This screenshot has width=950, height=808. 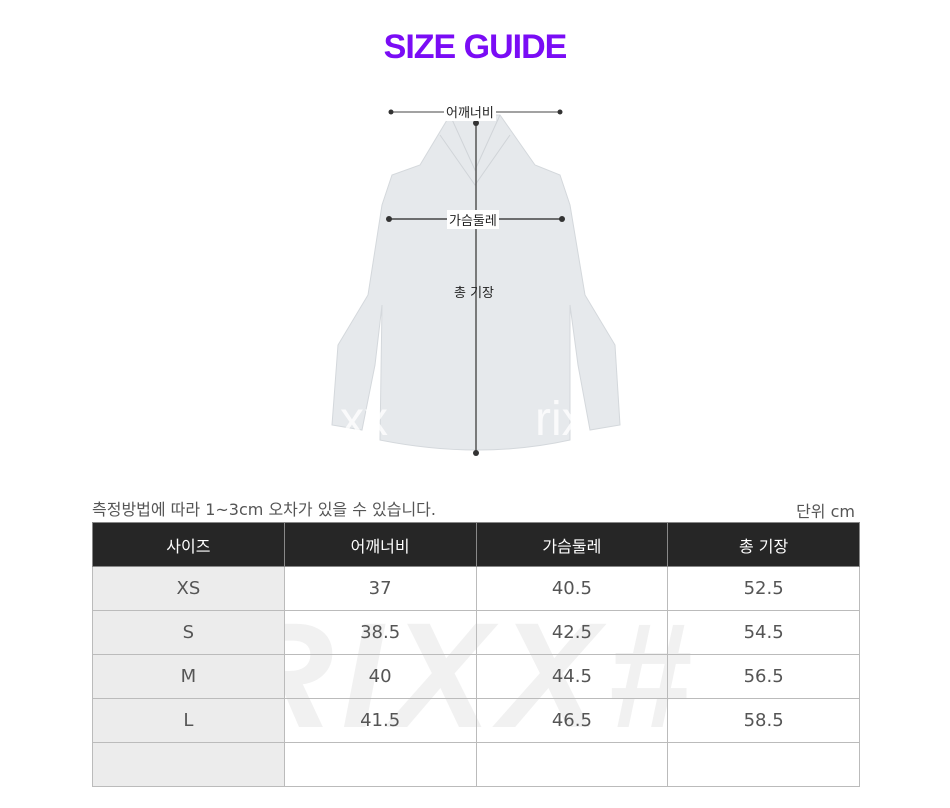 What do you see at coordinates (763, 588) in the screenshot?
I see `cell-length: 52.5` at bounding box center [763, 588].